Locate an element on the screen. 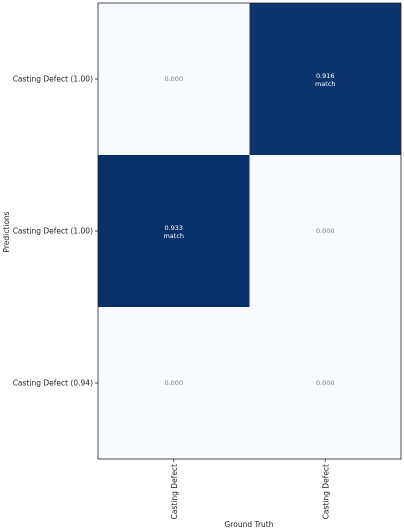 Image resolution: width=404 pixels, height=532 pixels. y-tick-label: Casting Defect (0.94) is located at coordinates (53, 383).